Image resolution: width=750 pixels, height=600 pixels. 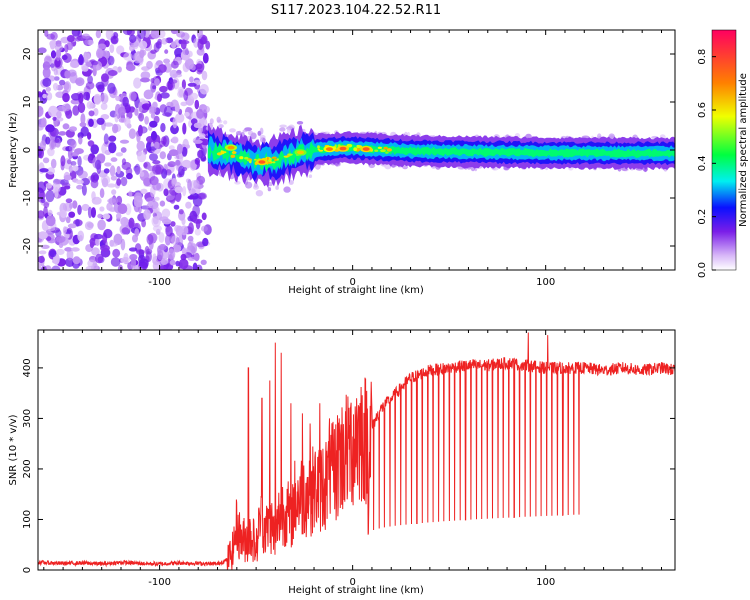 What do you see at coordinates (27, 468) in the screenshot?
I see `snr-y-tick-label: 200` at bounding box center [27, 468].